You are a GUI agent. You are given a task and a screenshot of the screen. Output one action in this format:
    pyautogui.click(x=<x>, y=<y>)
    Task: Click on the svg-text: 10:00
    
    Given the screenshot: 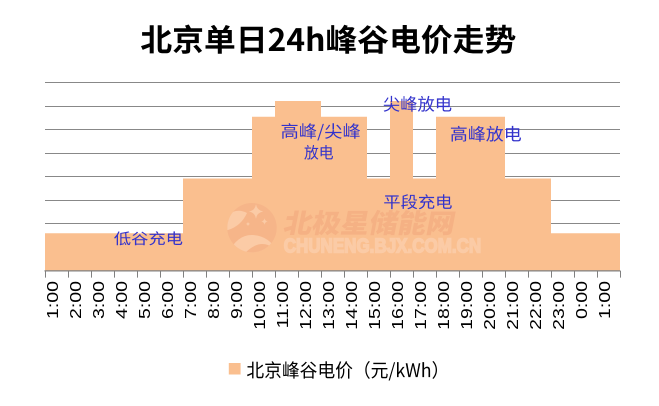 What is the action you would take?
    pyautogui.click(x=260, y=305)
    